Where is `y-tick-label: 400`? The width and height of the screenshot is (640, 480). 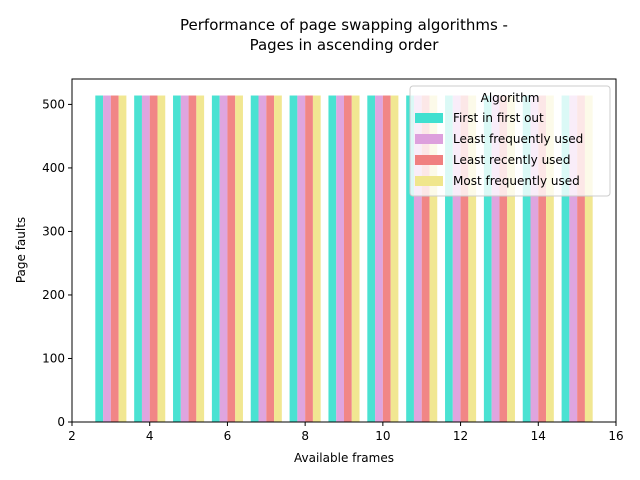 y-tick-label: 400 is located at coordinates (53, 168).